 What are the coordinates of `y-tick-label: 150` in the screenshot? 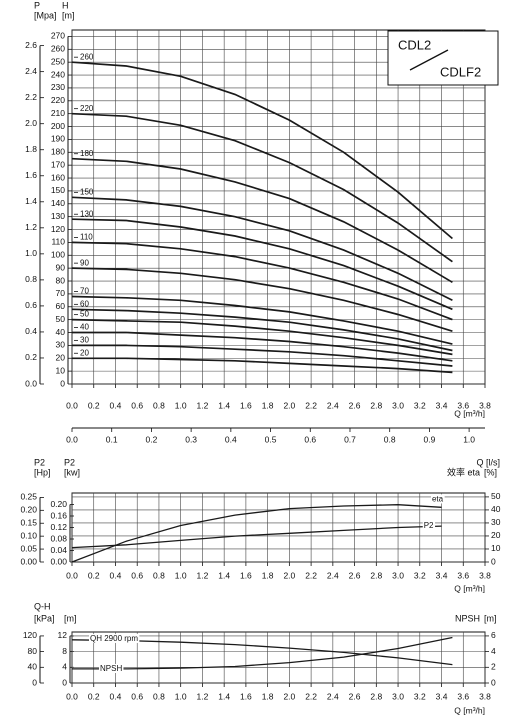 It's located at (58, 190).